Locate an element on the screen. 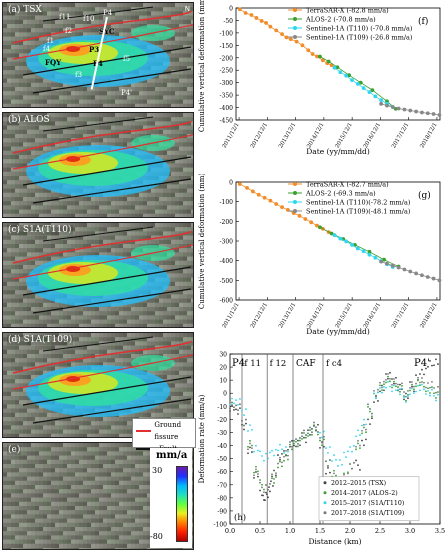  map-panel-2: (c) S1A(T110) is located at coordinates (98, 275).